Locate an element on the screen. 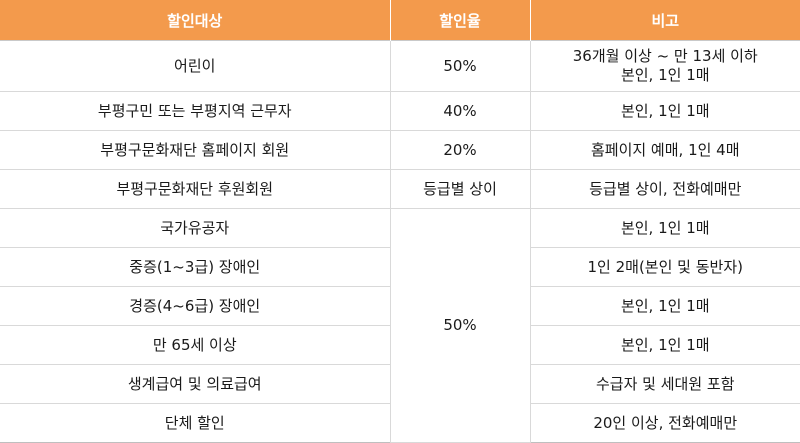 This screenshot has height=443, width=800. table-row: 생계급여 및 의료급여 수급자 및 세대원 포함 is located at coordinates (400, 384).